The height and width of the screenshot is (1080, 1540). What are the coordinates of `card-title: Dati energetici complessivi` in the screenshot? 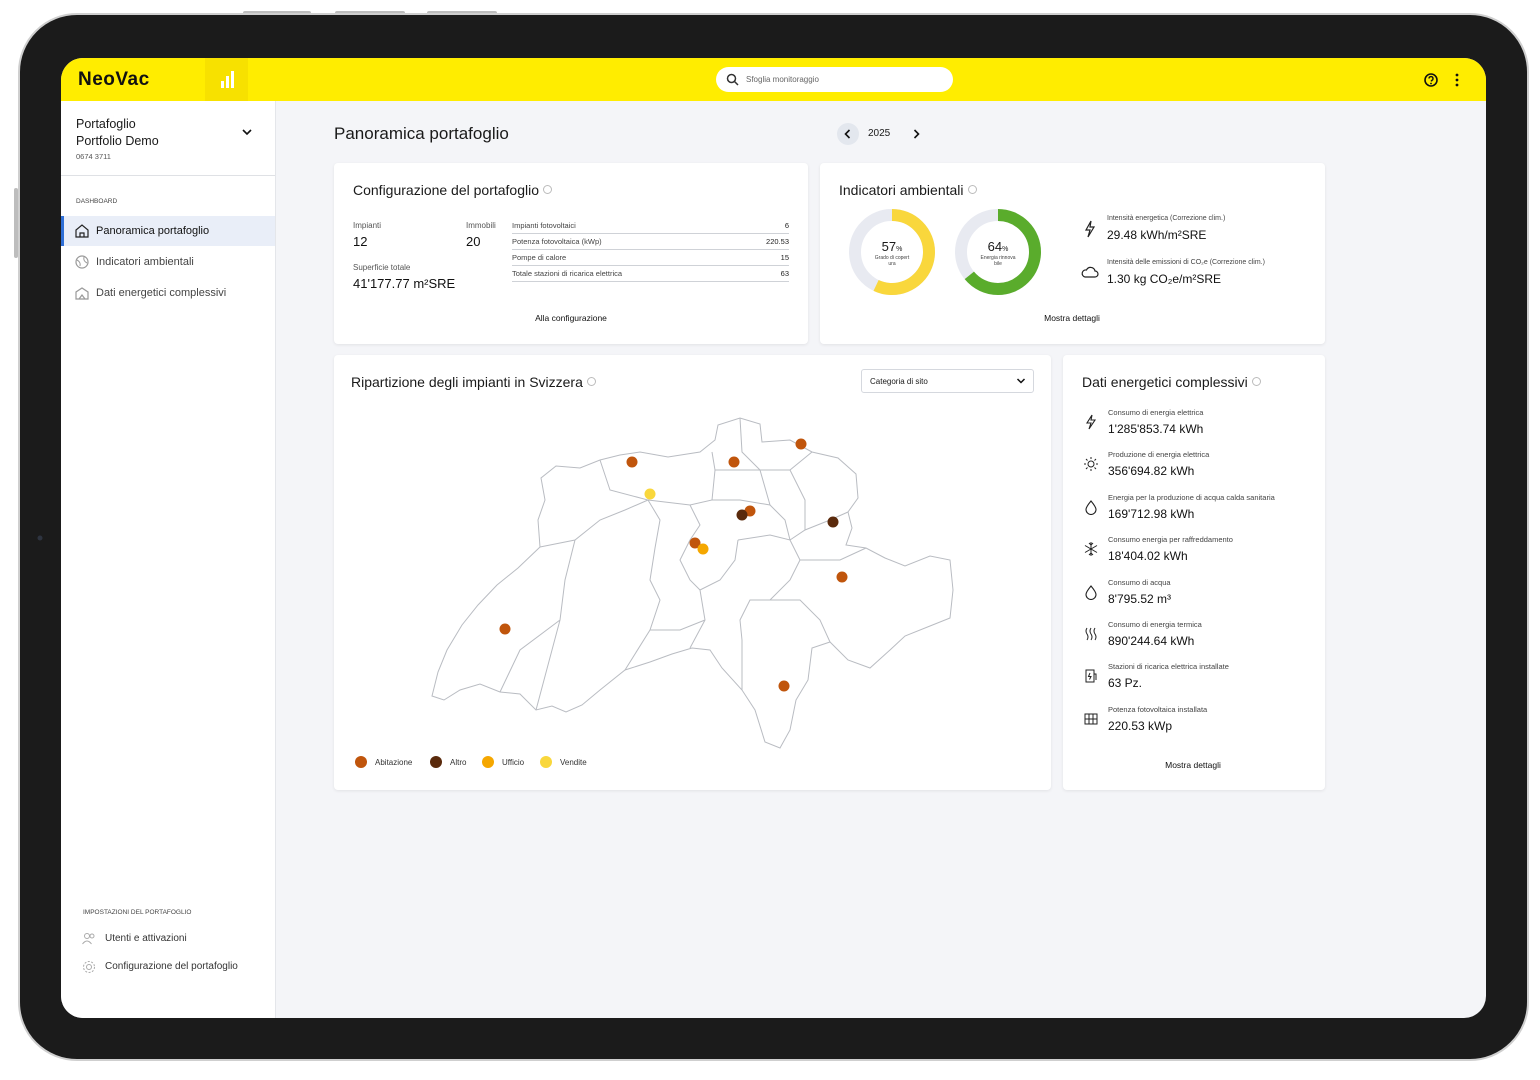 It's located at (1171, 382).